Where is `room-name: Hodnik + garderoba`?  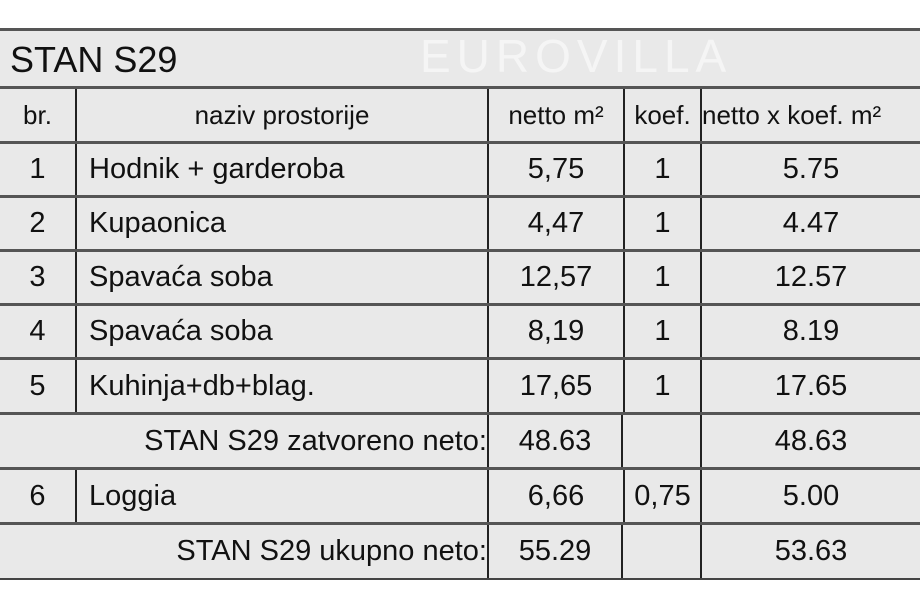
room-name: Hodnik + garderoba is located at coordinates (281, 169).